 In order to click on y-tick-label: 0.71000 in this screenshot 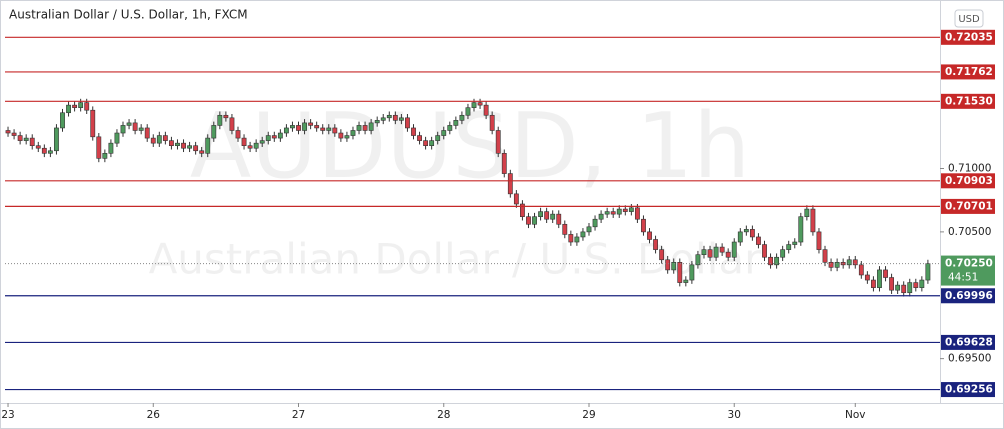, I will do `click(969, 169)`.